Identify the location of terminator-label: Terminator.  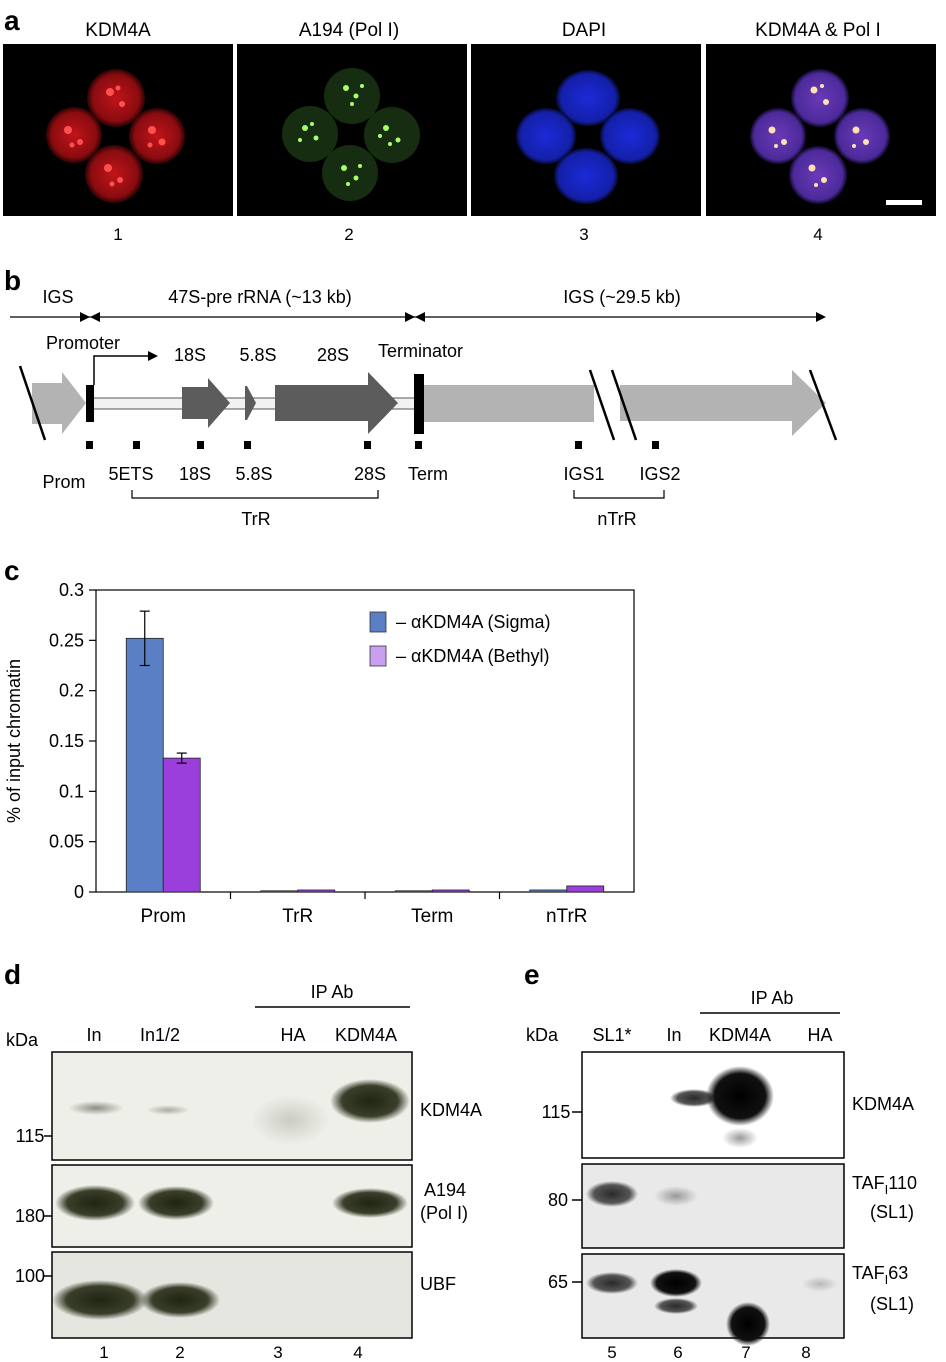
(420, 351).